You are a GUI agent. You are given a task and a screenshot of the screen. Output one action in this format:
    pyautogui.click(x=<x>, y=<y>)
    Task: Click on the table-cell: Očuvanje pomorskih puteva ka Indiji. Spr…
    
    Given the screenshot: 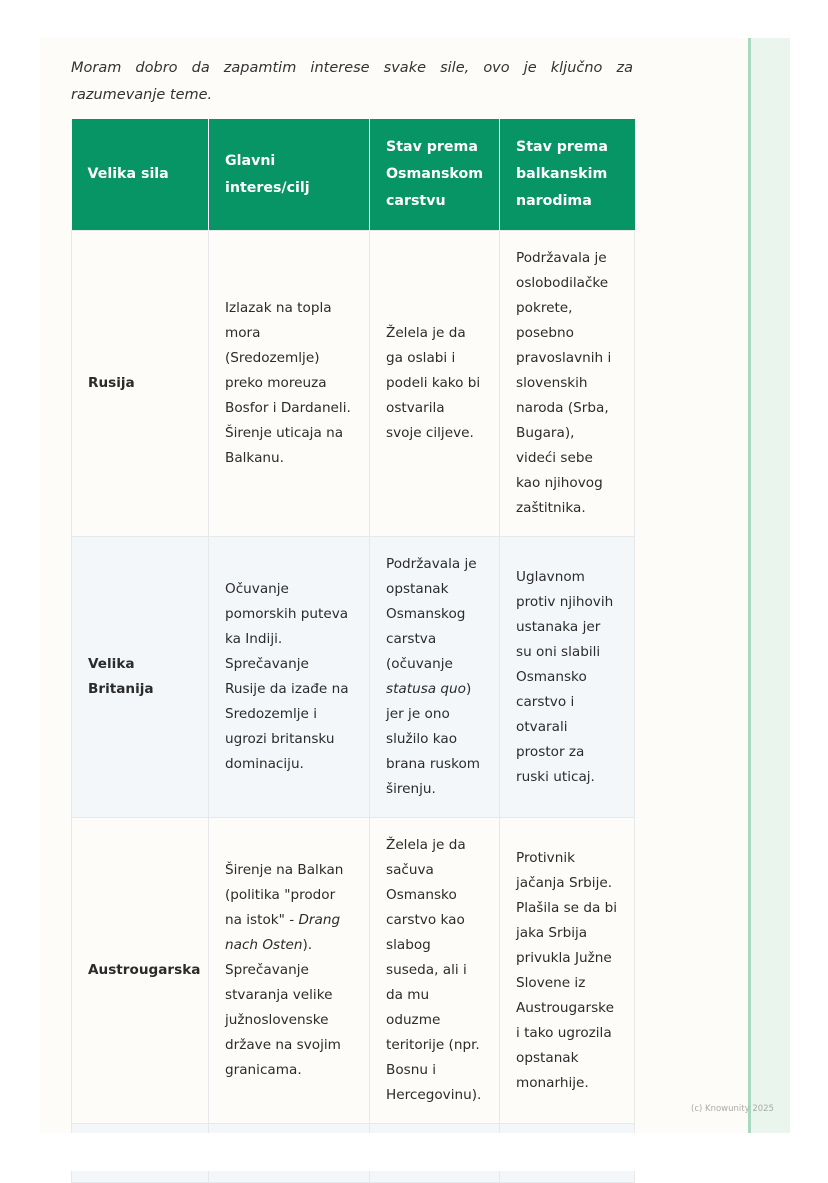 What is the action you would take?
    pyautogui.click(x=289, y=677)
    